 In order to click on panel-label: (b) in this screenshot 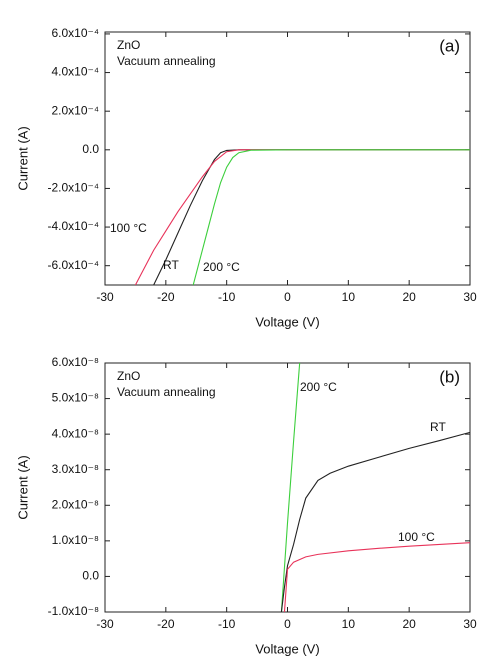, I will do `click(449, 376)`.